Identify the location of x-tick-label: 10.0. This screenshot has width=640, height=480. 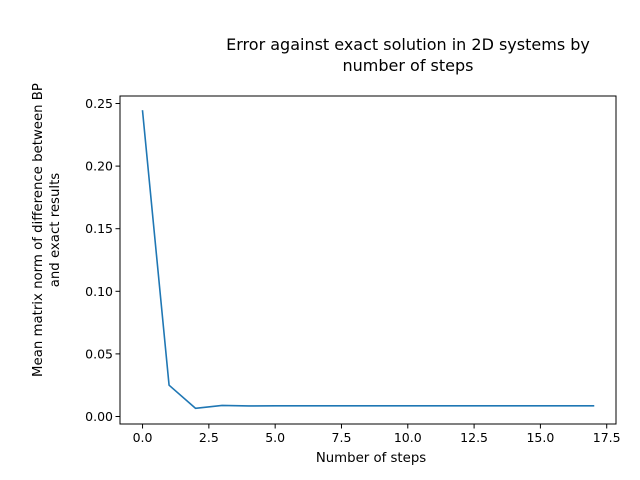
(408, 437).